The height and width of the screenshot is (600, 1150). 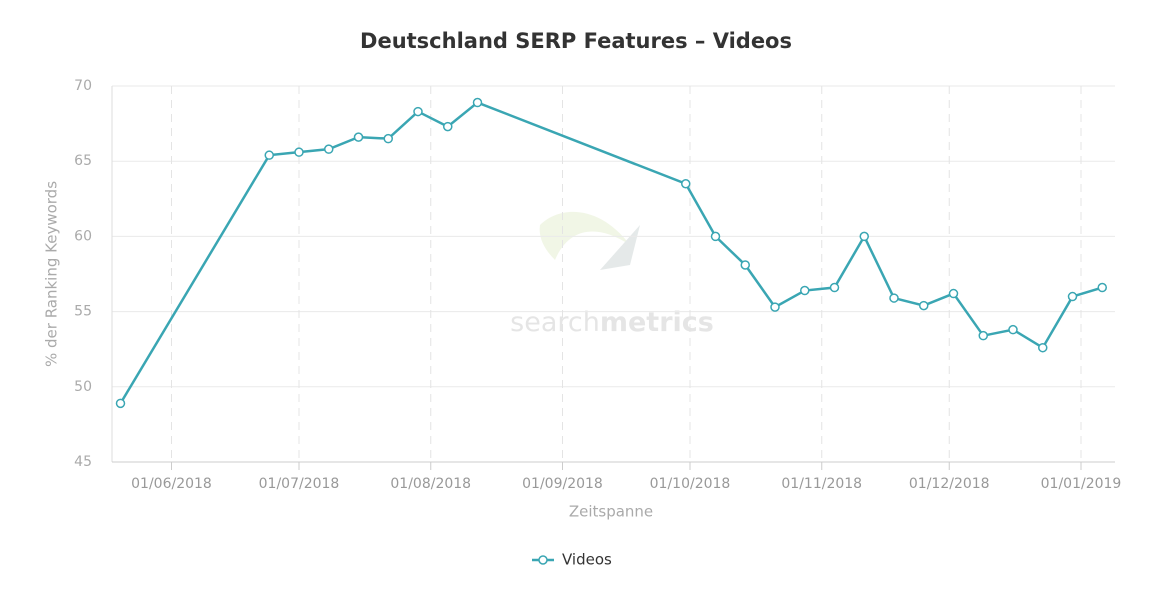 I want to click on legend-marker, so click(x=543, y=560).